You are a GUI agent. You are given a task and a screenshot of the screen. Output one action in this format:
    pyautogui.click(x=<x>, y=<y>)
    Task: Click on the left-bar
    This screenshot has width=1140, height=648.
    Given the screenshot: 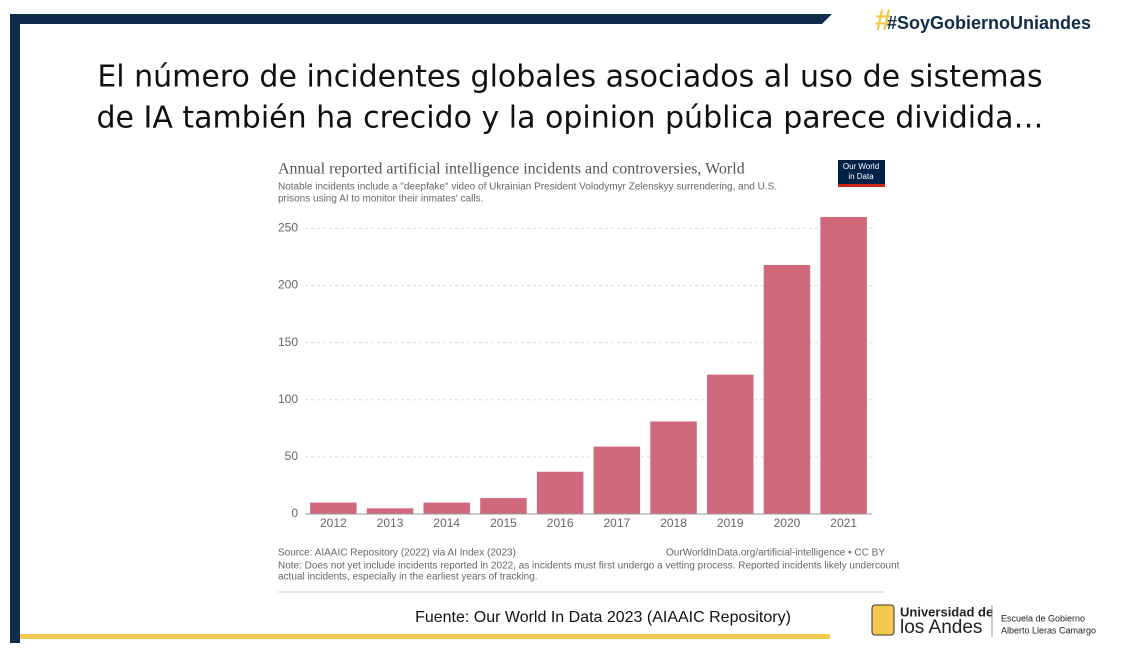 What is the action you would take?
    pyautogui.click(x=15, y=328)
    